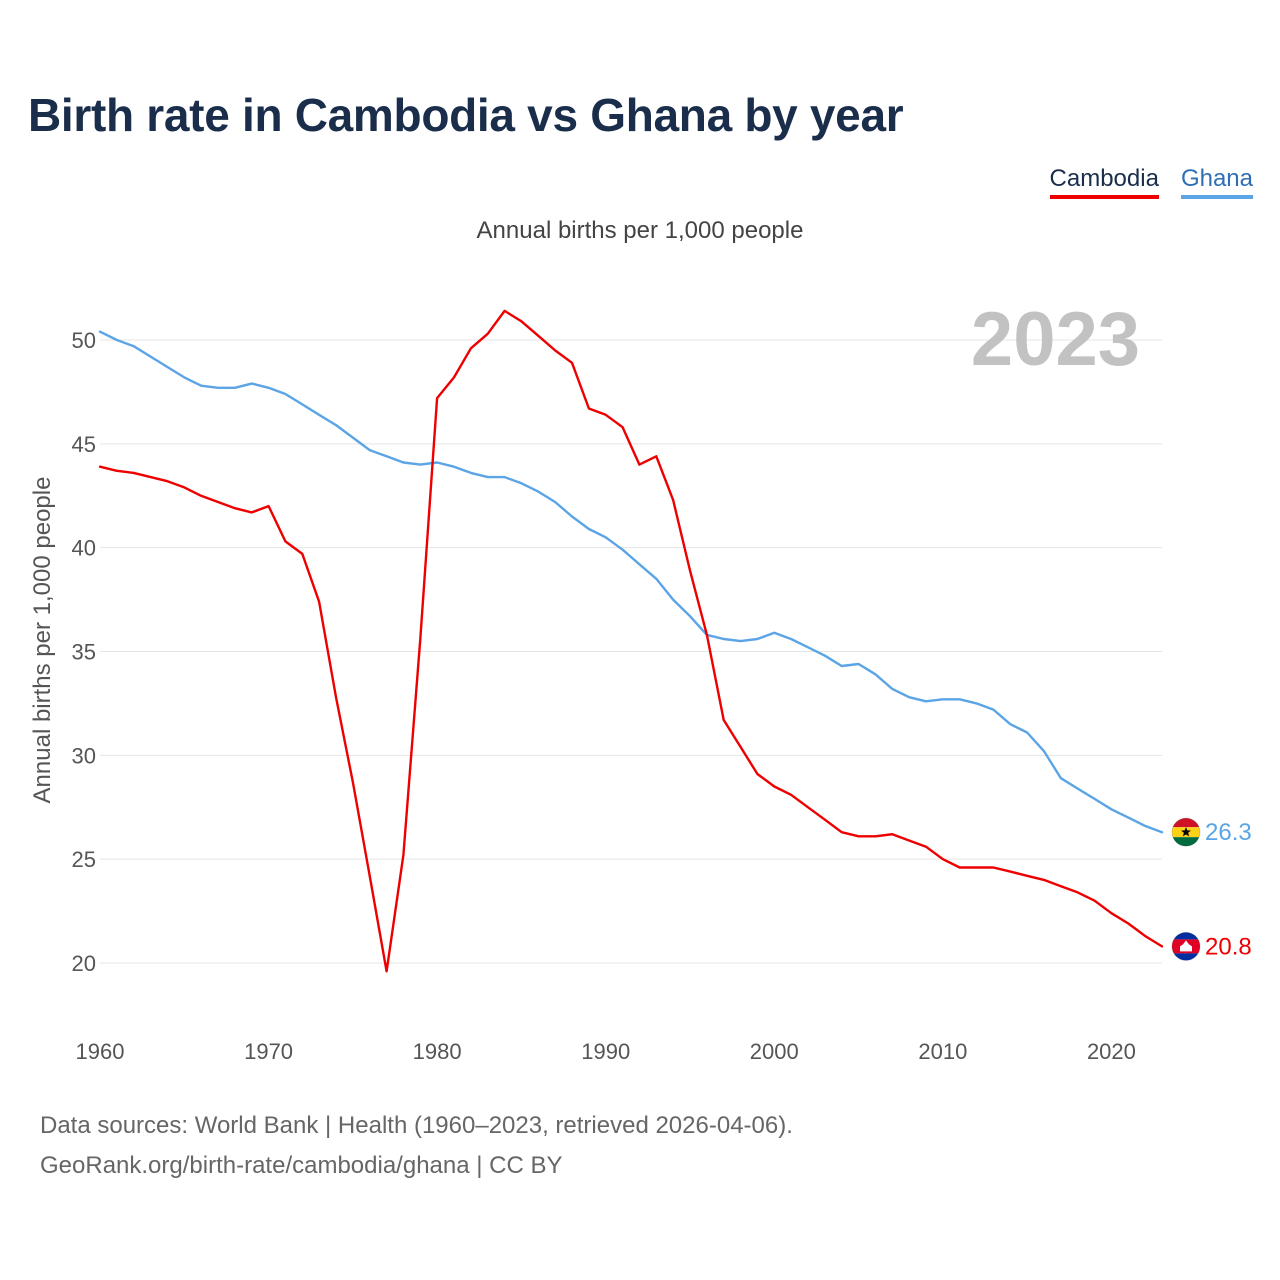 This screenshot has height=1280, width=1280. What do you see at coordinates (1186, 832) in the screenshot?
I see `flag-ghana-icon` at bounding box center [1186, 832].